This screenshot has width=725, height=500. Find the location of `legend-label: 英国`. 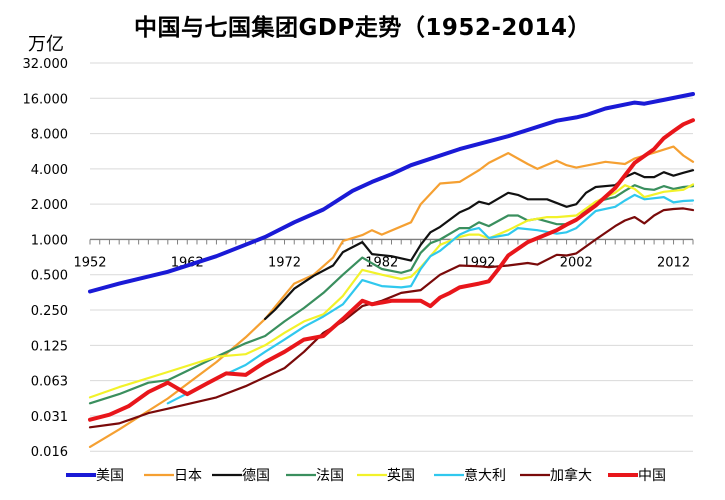

legend-label: 英国 is located at coordinates (401, 475).